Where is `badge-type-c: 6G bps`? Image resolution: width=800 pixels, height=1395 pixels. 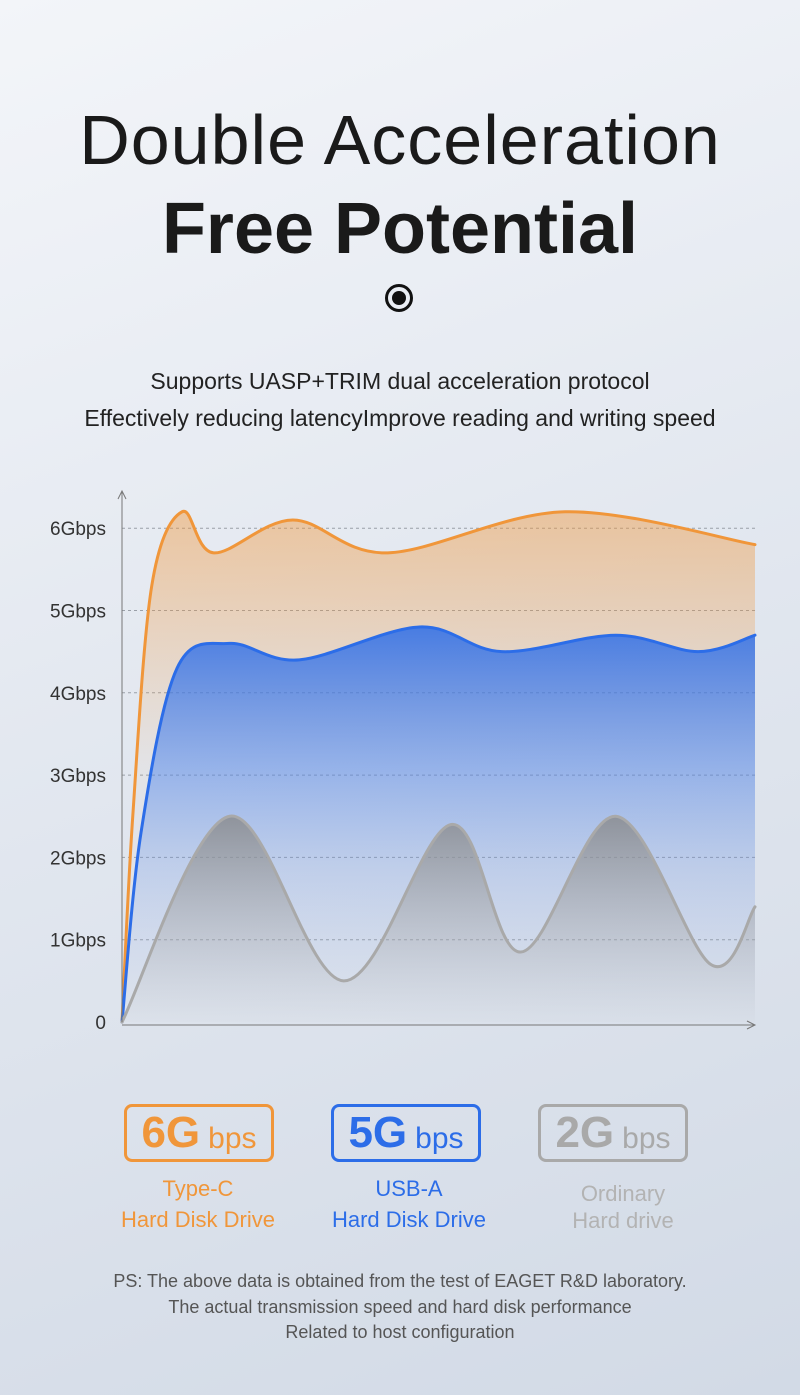
badge-type-c: 6G bps is located at coordinates (199, 1133).